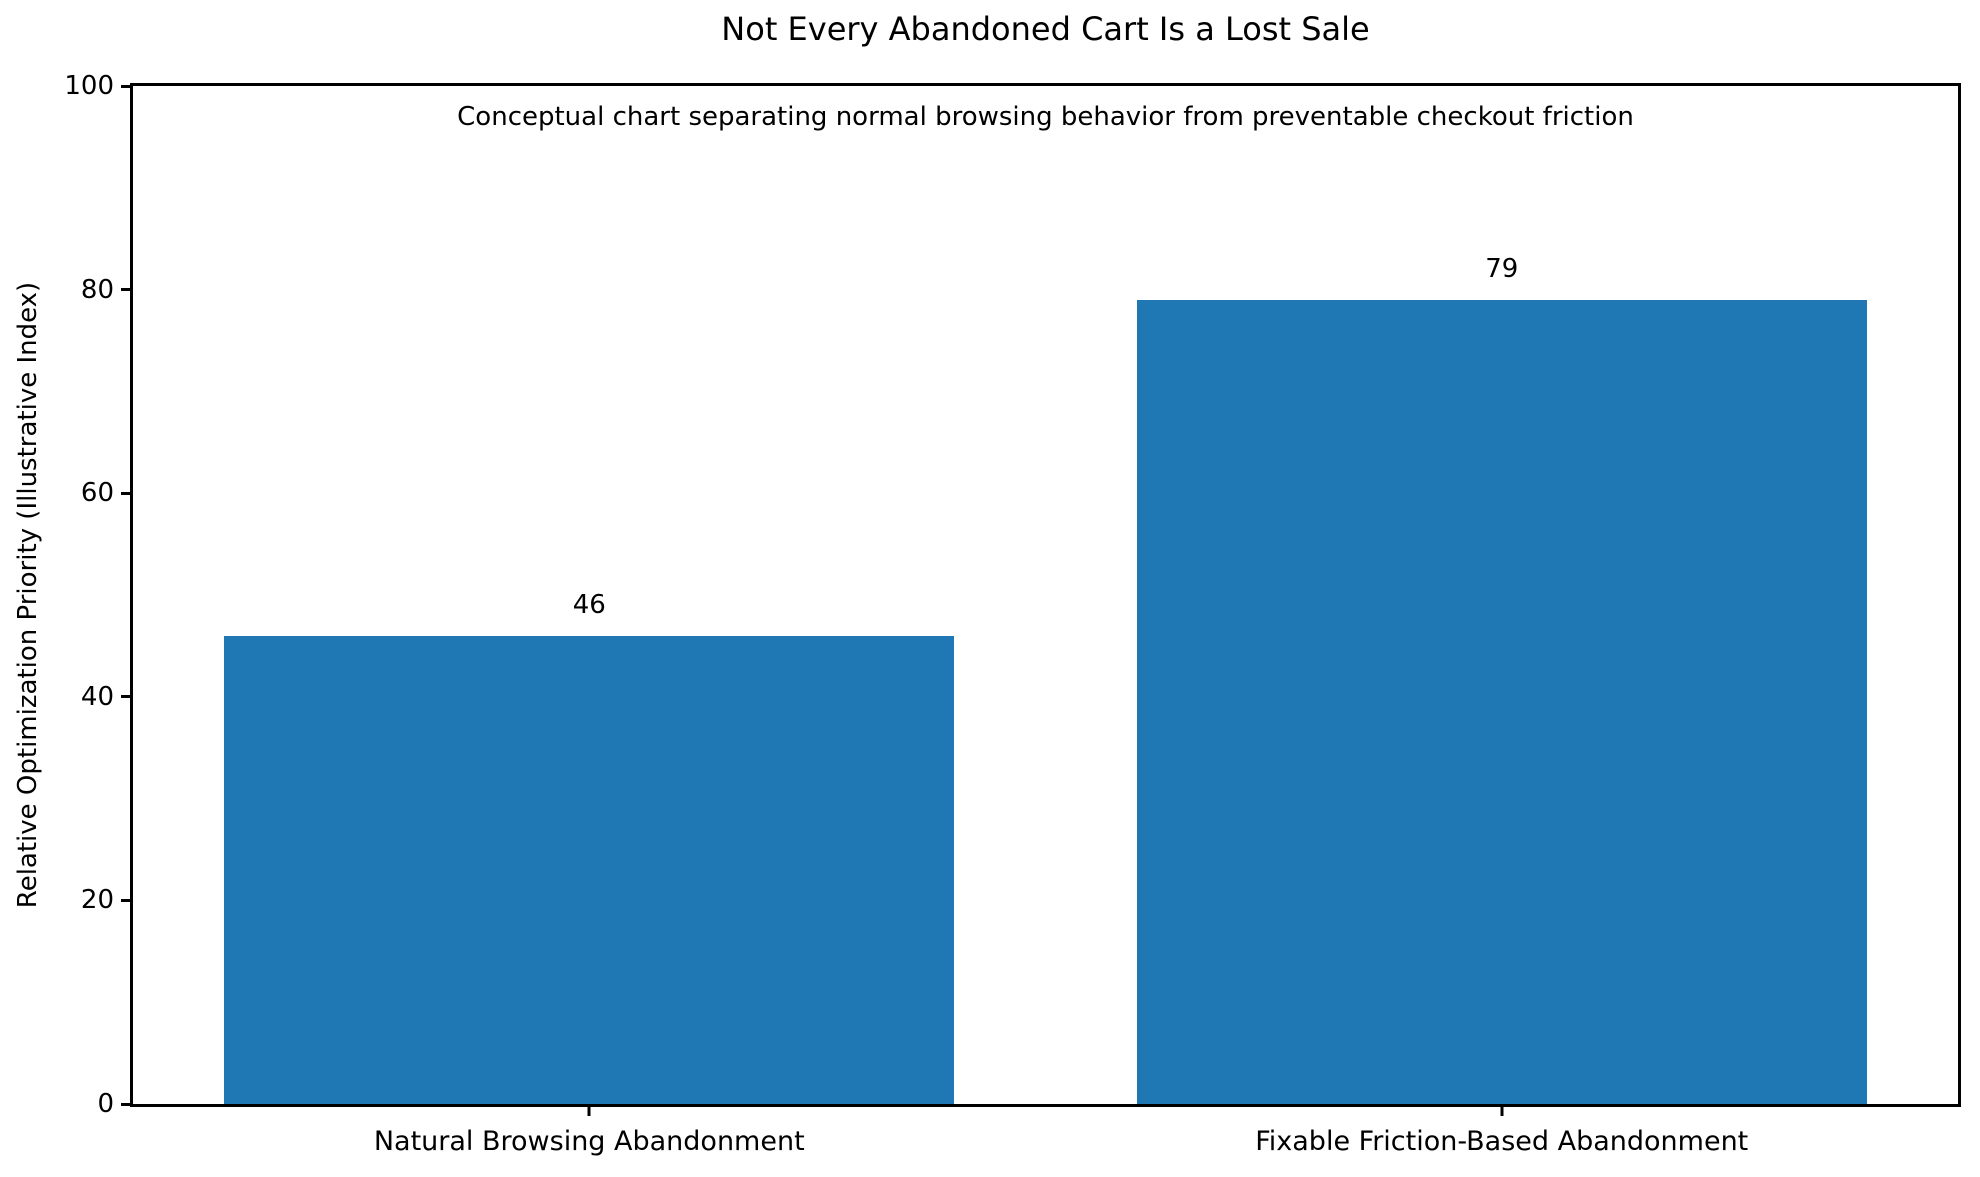  Describe the element at coordinates (97, 696) in the screenshot. I see `y-tick-label: 40` at that location.